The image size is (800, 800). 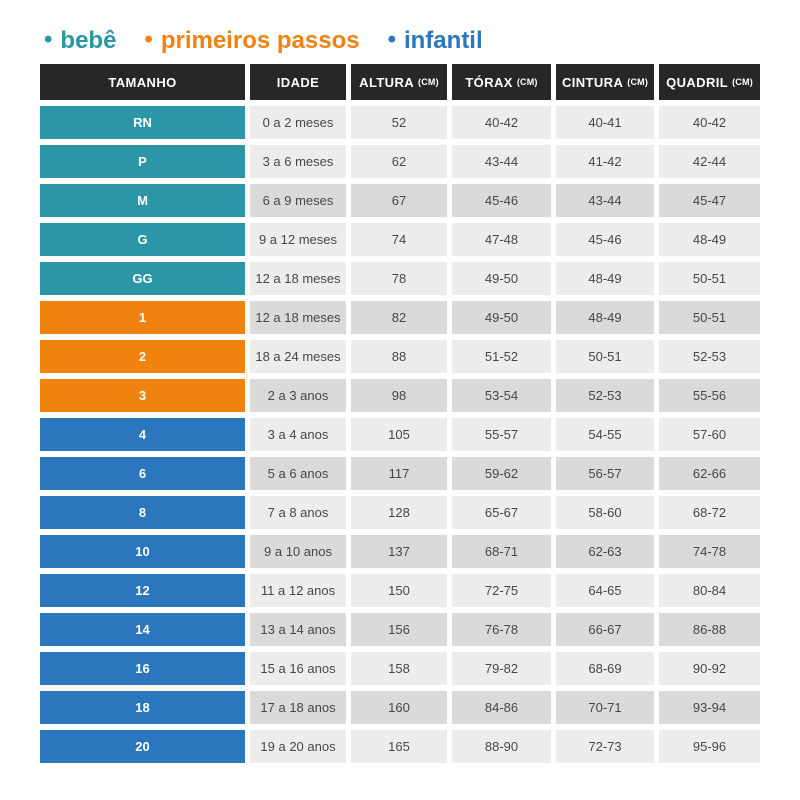 What do you see at coordinates (709, 707) in the screenshot?
I see `hip-cell: 93-94` at bounding box center [709, 707].